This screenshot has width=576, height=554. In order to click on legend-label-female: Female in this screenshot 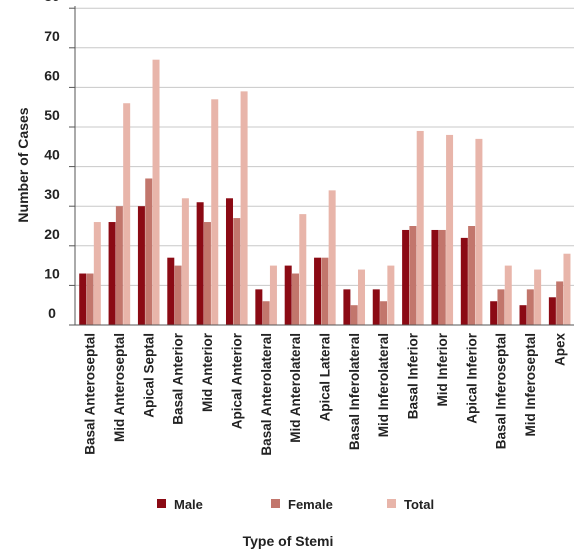, I will do `click(310, 504)`.